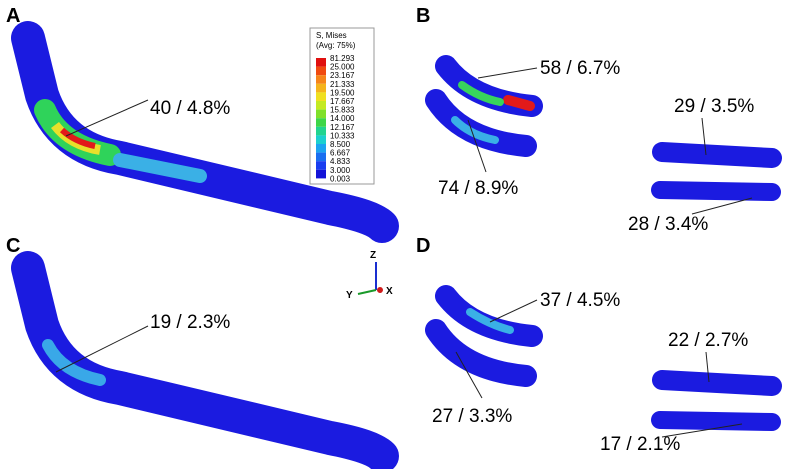 The height and width of the screenshot is (469, 789). What do you see at coordinates (580, 68) in the screenshot?
I see `annotation: 58 / 6.7%` at bounding box center [580, 68].